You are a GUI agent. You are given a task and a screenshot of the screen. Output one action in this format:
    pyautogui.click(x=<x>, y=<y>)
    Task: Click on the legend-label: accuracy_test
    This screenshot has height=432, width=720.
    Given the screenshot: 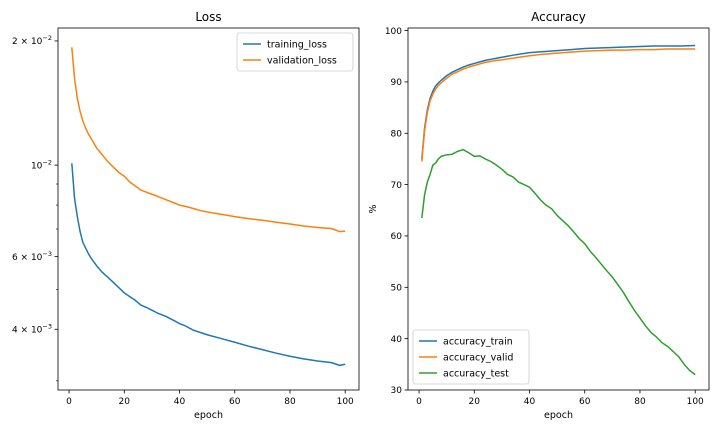 What is the action you would take?
    pyautogui.click(x=476, y=373)
    